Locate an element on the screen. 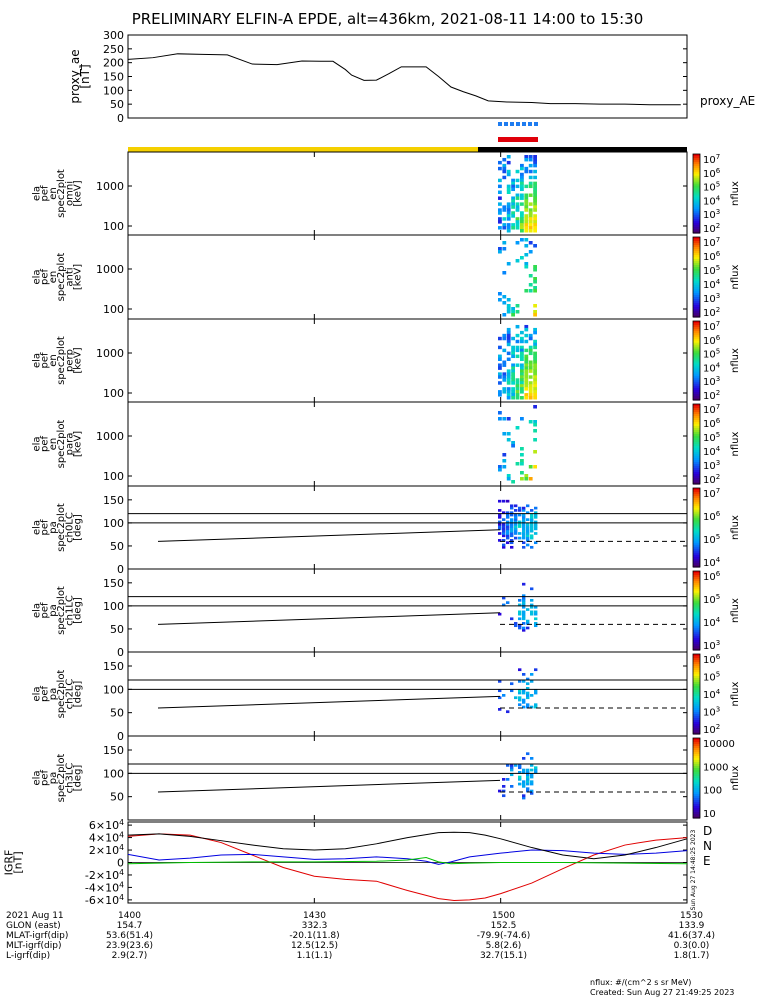 The height and width of the screenshot is (1000, 775). ela_pef_en_spec2plot_omni-colorbar-border is located at coordinates (696, 193).